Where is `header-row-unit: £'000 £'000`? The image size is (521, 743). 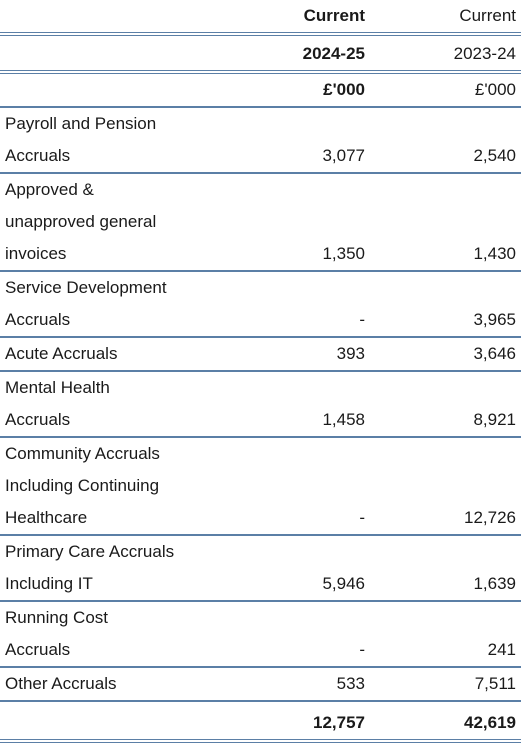 header-row-unit: £'000 £'000 is located at coordinates (260, 90).